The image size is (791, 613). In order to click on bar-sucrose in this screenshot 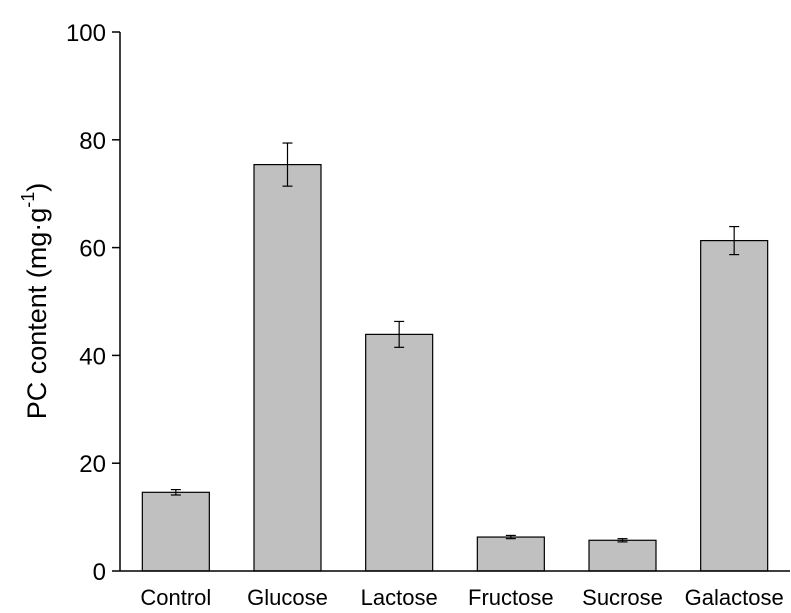, I will do `click(622, 555)`.